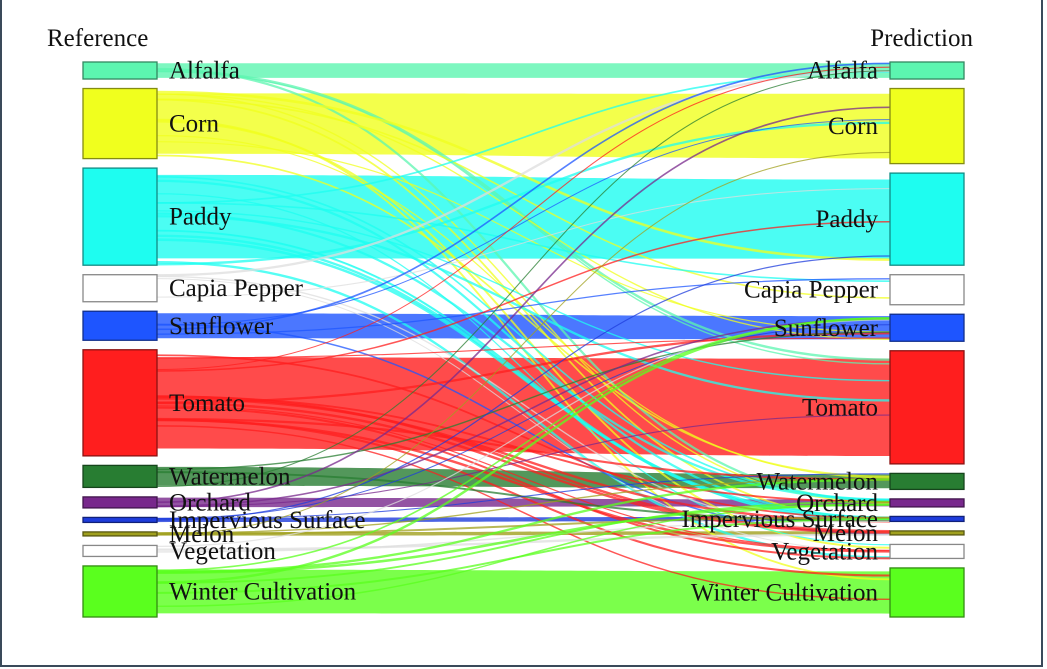 The width and height of the screenshot is (1047, 669). I want to click on prediction-label-alfalfa: Alfalfa, so click(842, 71).